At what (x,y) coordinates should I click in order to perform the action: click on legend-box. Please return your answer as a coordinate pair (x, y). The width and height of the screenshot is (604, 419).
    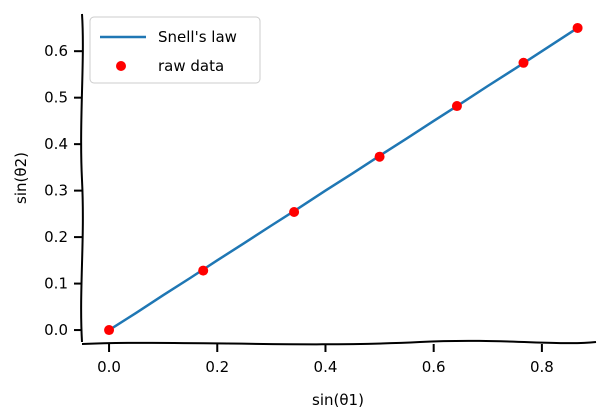
    Looking at the image, I should click on (175, 50).